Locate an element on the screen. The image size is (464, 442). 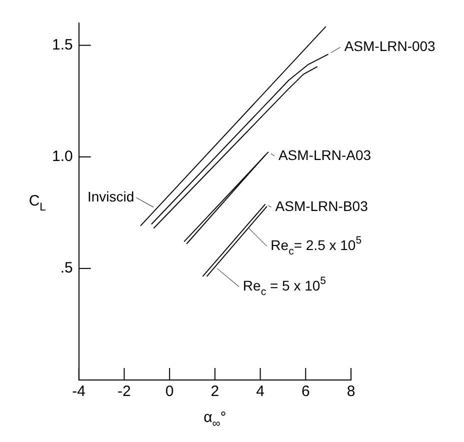
annotation: ASM-LRN-A03 is located at coordinates (325, 154).